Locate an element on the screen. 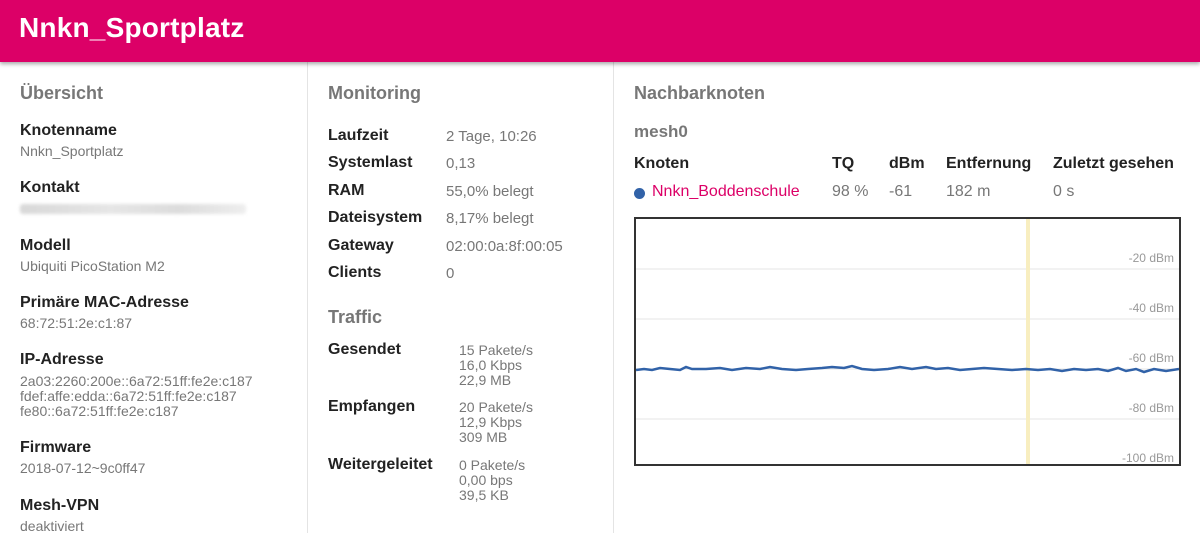  mac-value: 68:72:51:2e:c1:87 is located at coordinates (76, 323).